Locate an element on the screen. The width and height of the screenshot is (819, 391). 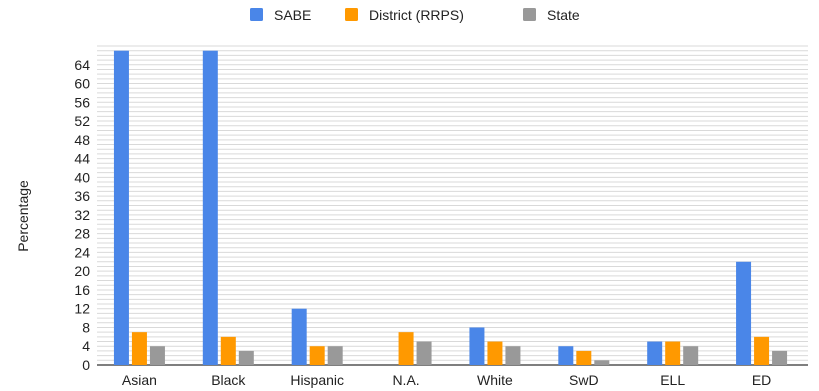
y-tick-label: 24 is located at coordinates (82, 252).